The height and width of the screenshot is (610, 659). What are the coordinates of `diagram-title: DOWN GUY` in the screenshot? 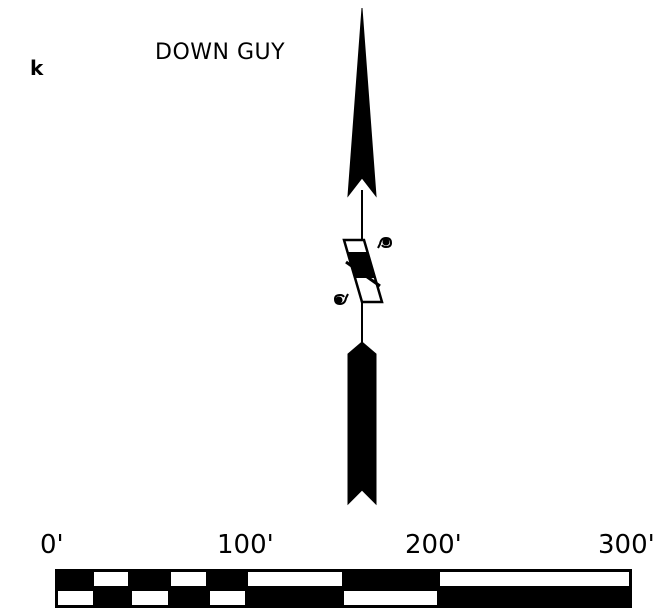 It's located at (220, 52).